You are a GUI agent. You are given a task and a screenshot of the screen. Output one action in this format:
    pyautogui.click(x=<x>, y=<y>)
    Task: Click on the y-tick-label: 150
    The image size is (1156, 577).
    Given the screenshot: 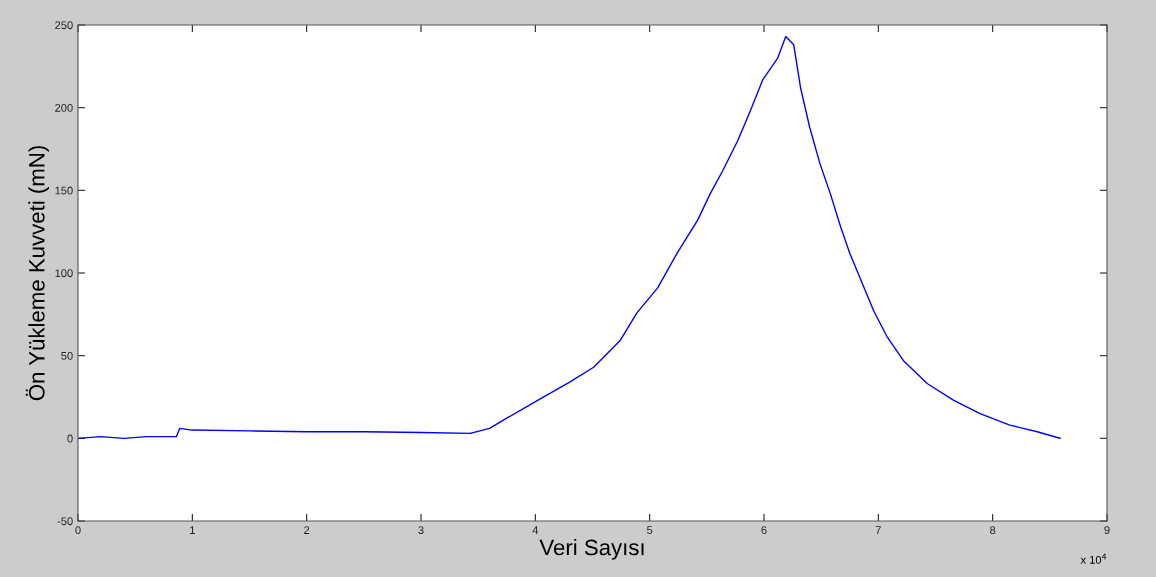 What is the action you would take?
    pyautogui.click(x=64, y=190)
    